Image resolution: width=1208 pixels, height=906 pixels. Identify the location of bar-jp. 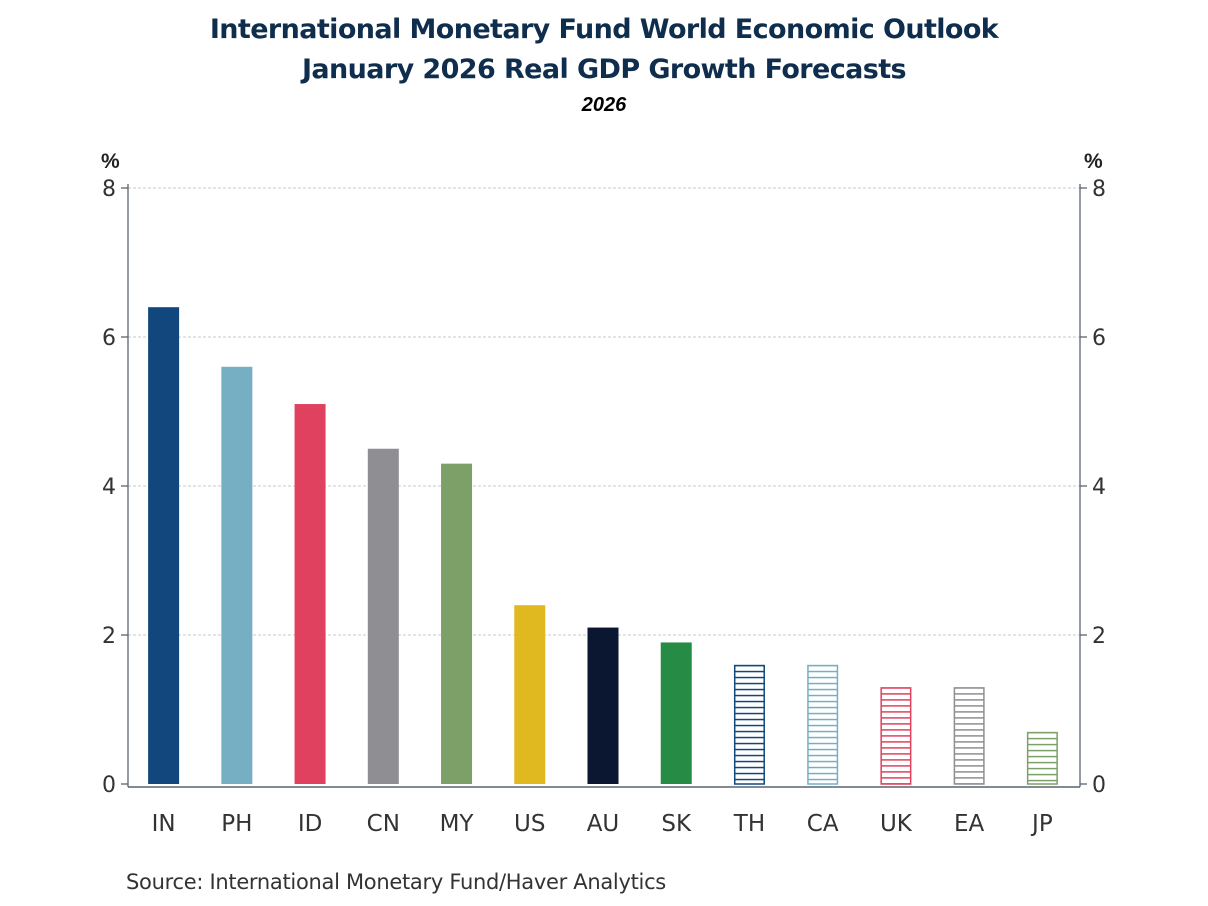
(1042, 758).